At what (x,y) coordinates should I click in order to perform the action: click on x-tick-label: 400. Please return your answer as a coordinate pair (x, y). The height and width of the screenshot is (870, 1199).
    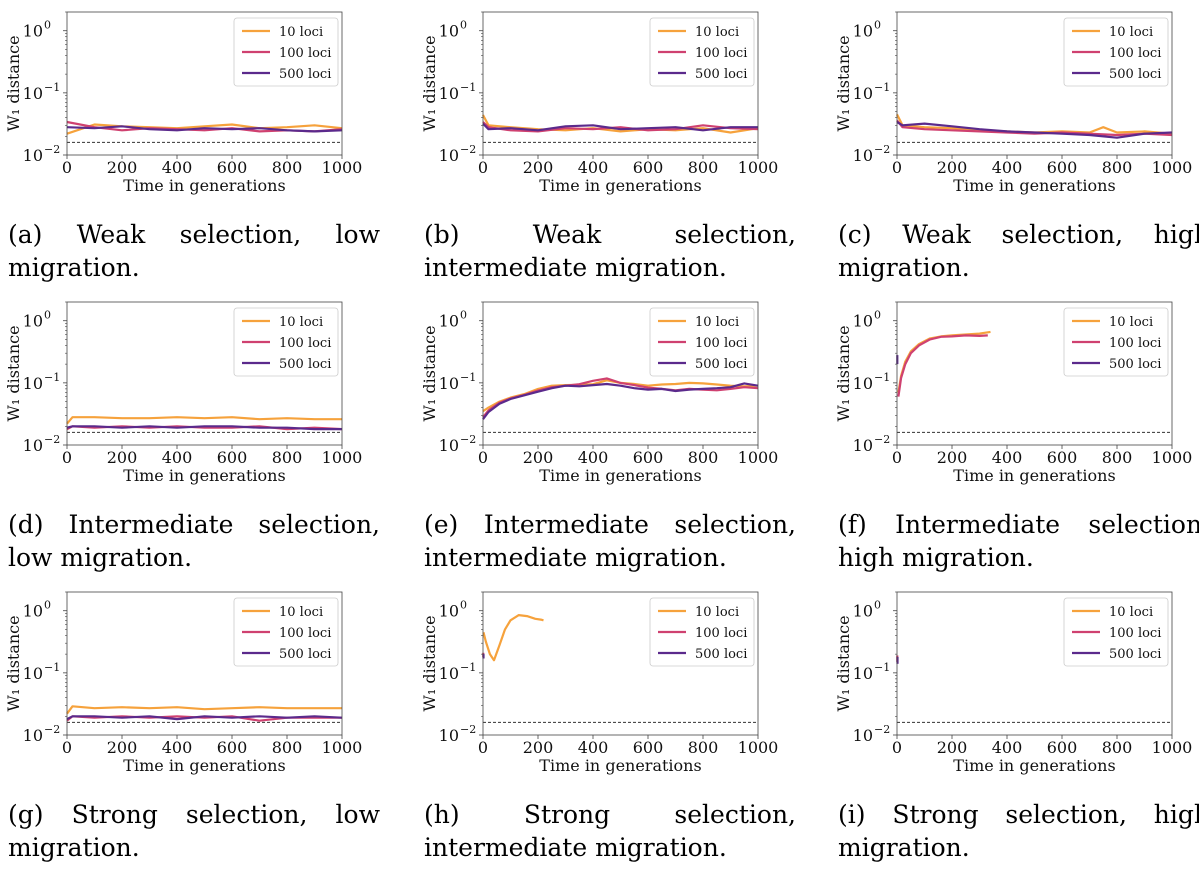
    Looking at the image, I should click on (593, 747).